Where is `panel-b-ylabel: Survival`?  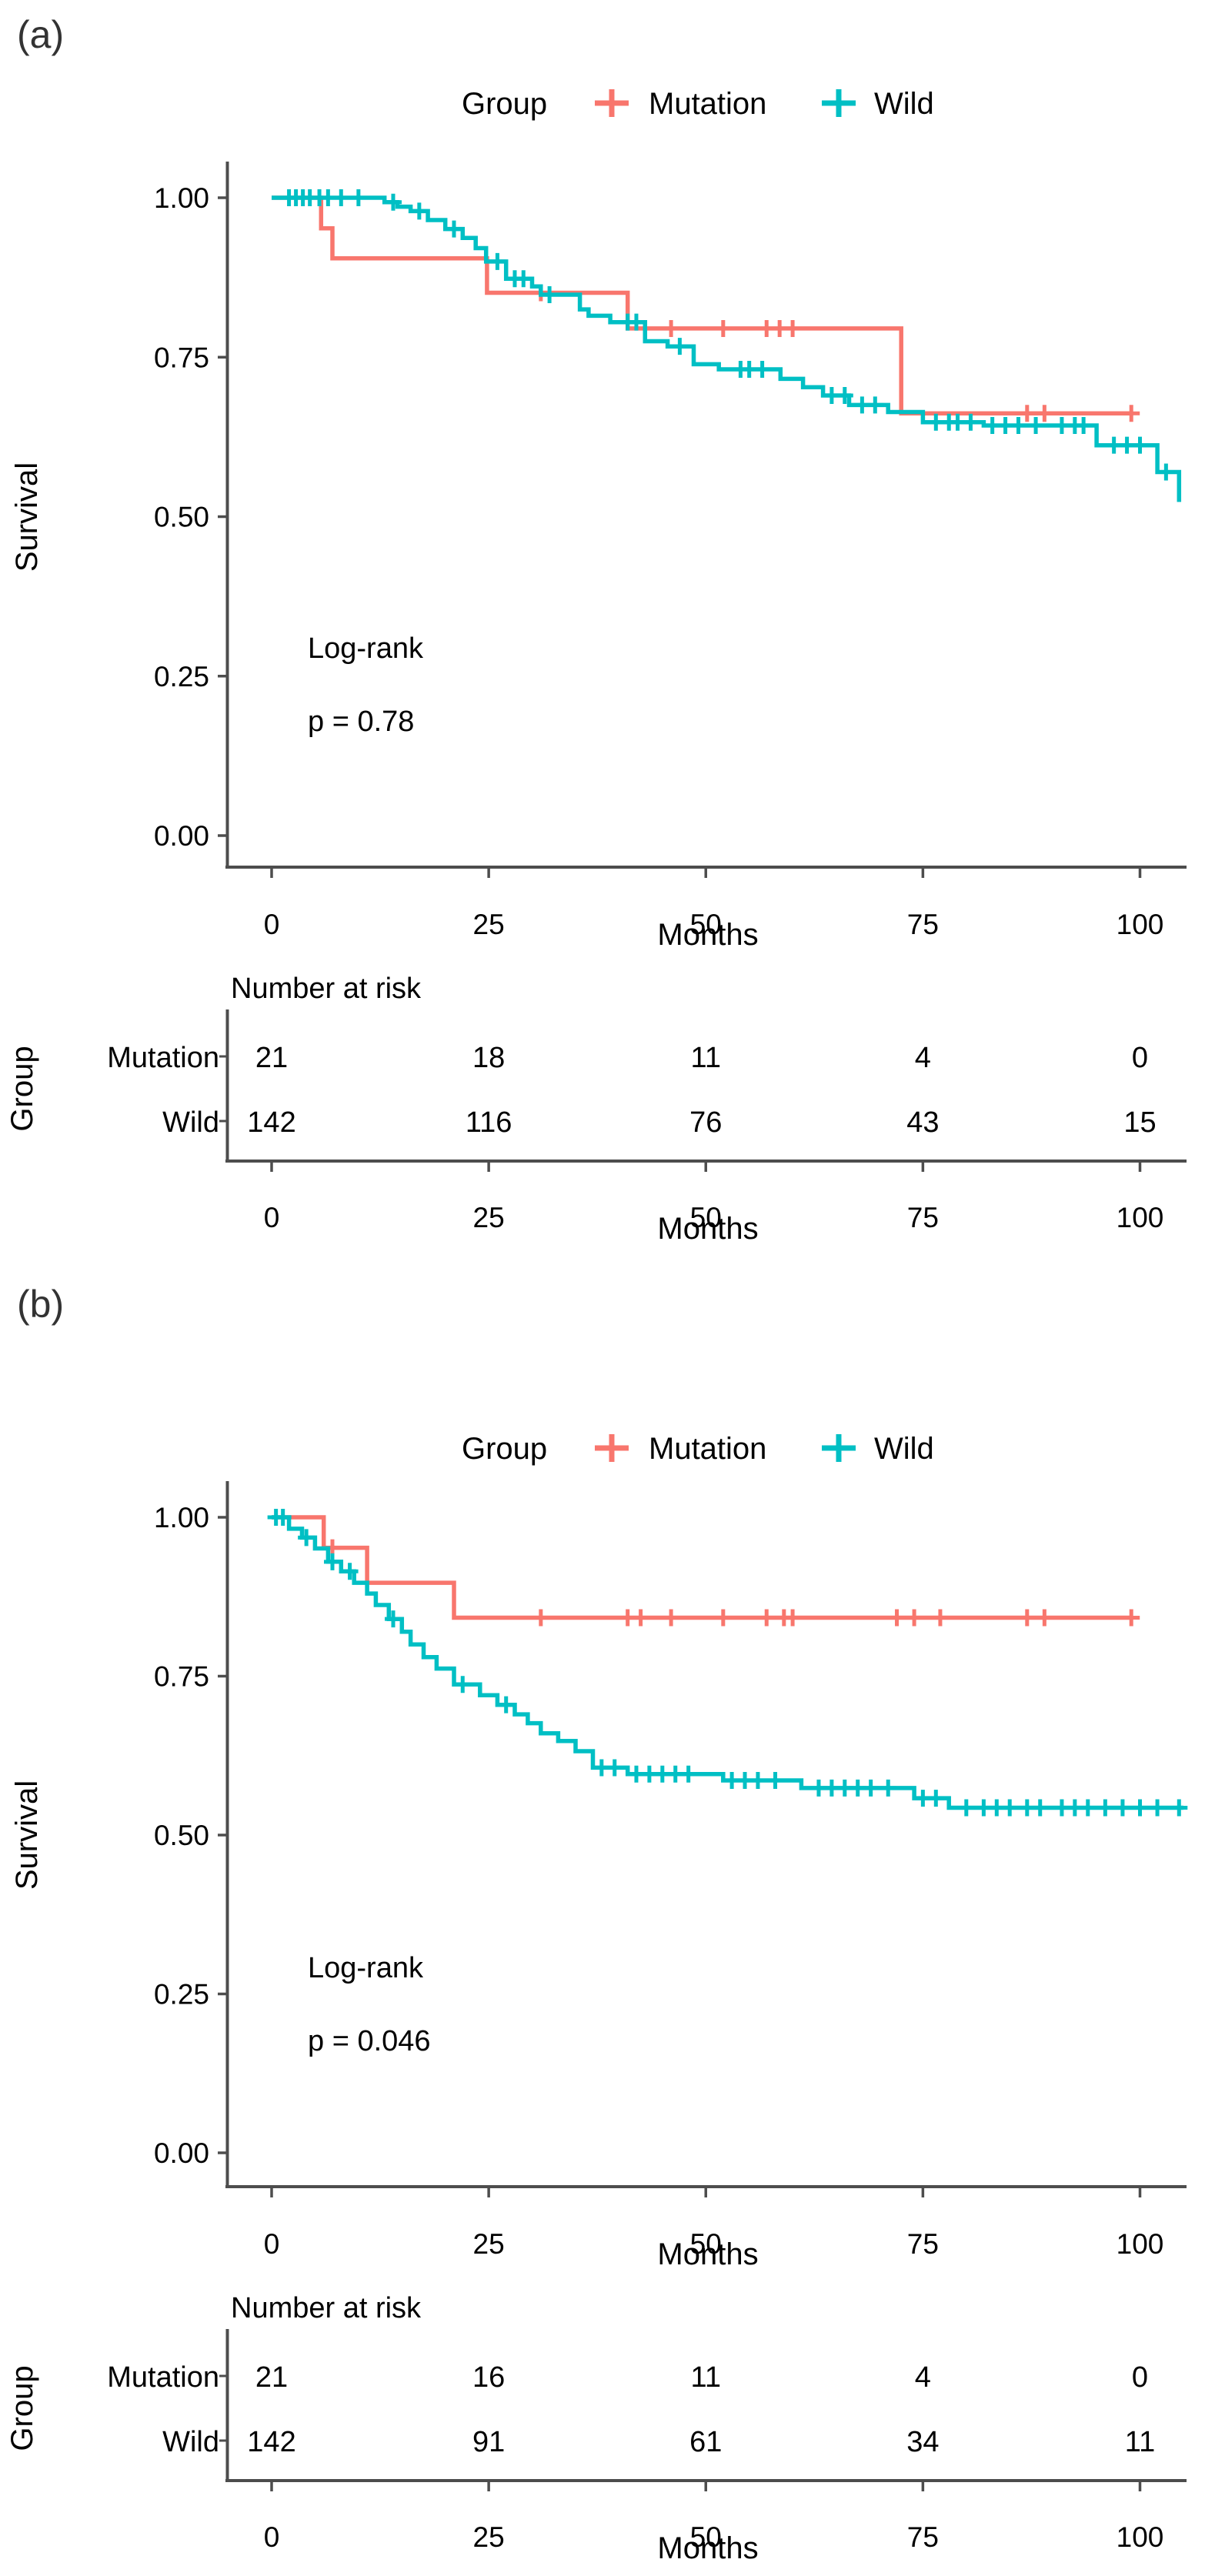 panel-b-ylabel: Survival is located at coordinates (27, 1835).